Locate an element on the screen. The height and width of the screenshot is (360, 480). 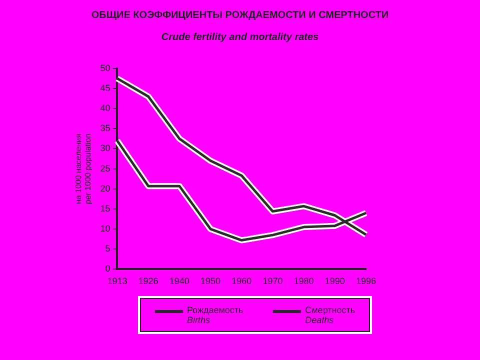
y-tick-label: 40 is located at coordinates (105, 108).